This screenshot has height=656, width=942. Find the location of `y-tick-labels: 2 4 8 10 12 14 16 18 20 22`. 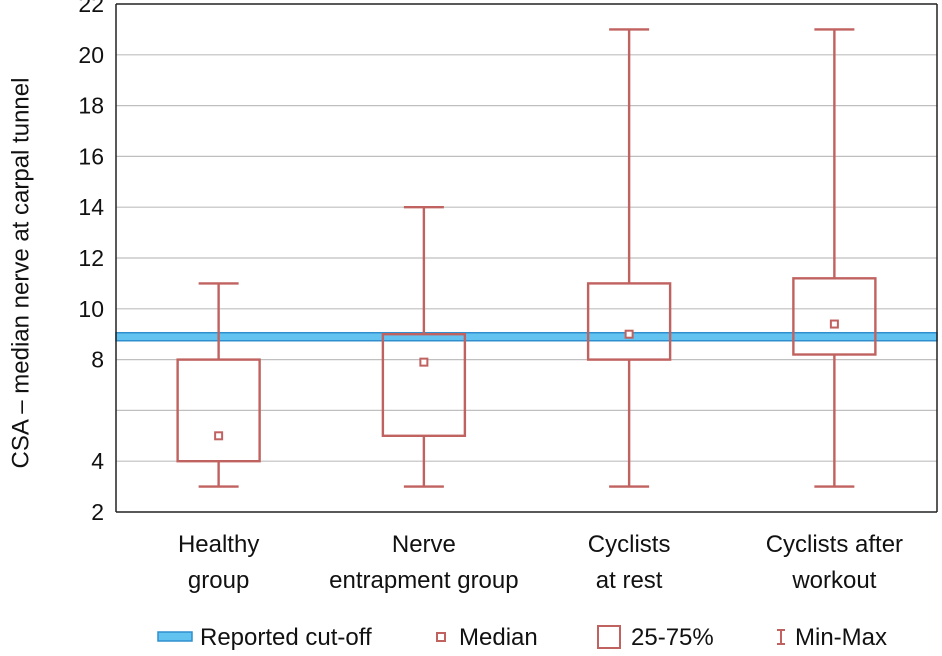

y-tick-labels: 2 4 8 10 12 14 16 18 20 22 is located at coordinates (91, 262).